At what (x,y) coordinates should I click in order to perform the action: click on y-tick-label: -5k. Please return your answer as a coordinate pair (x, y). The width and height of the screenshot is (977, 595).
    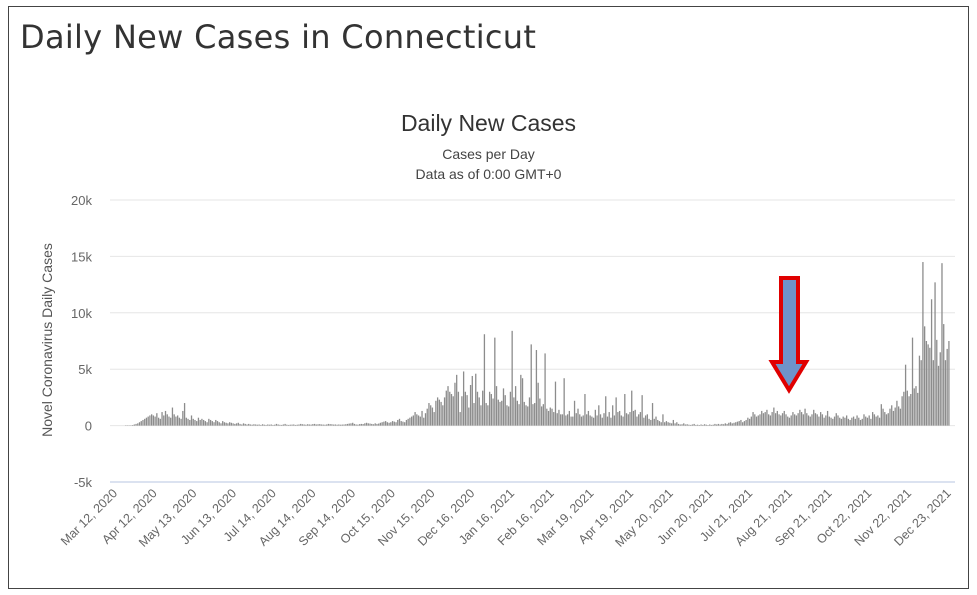
    Looking at the image, I should click on (83, 482).